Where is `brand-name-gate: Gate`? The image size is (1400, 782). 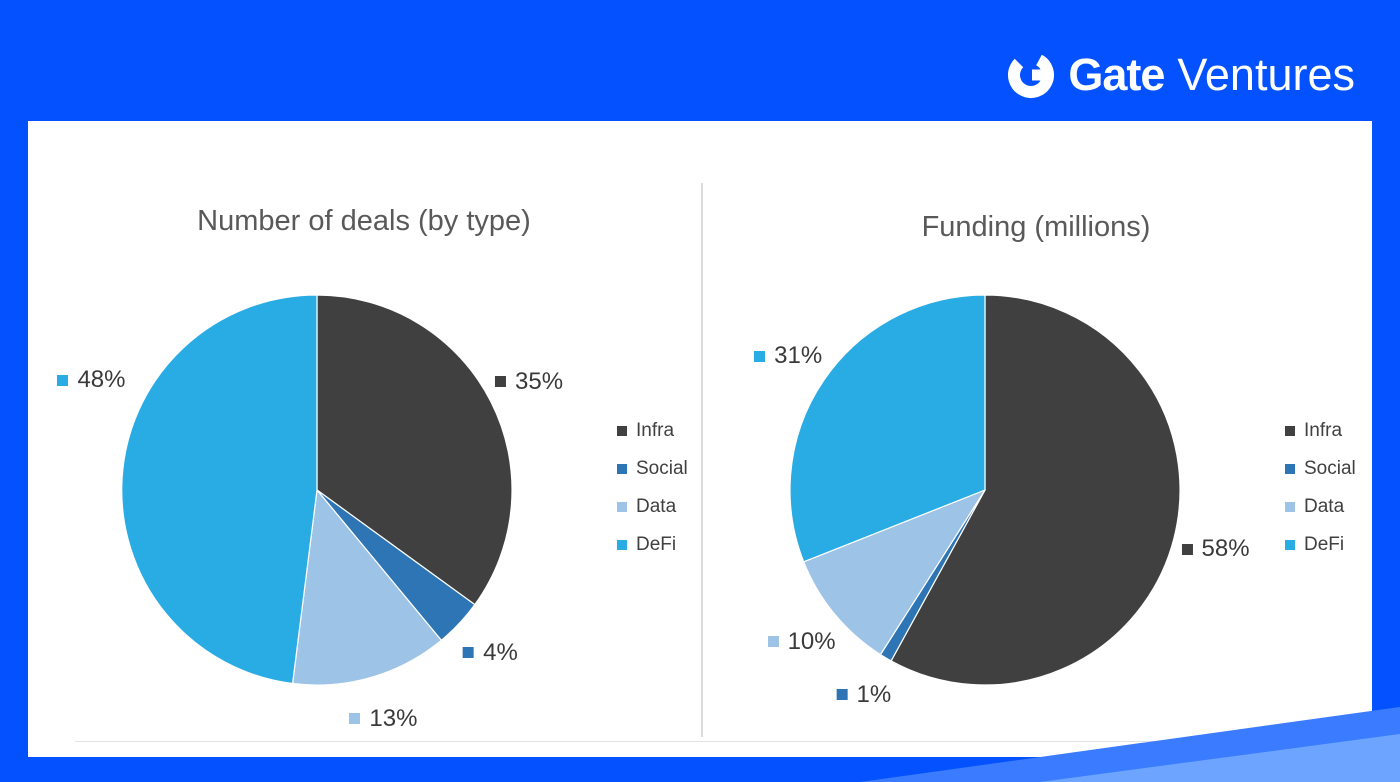
brand-name-gate: Gate is located at coordinates (1116, 74).